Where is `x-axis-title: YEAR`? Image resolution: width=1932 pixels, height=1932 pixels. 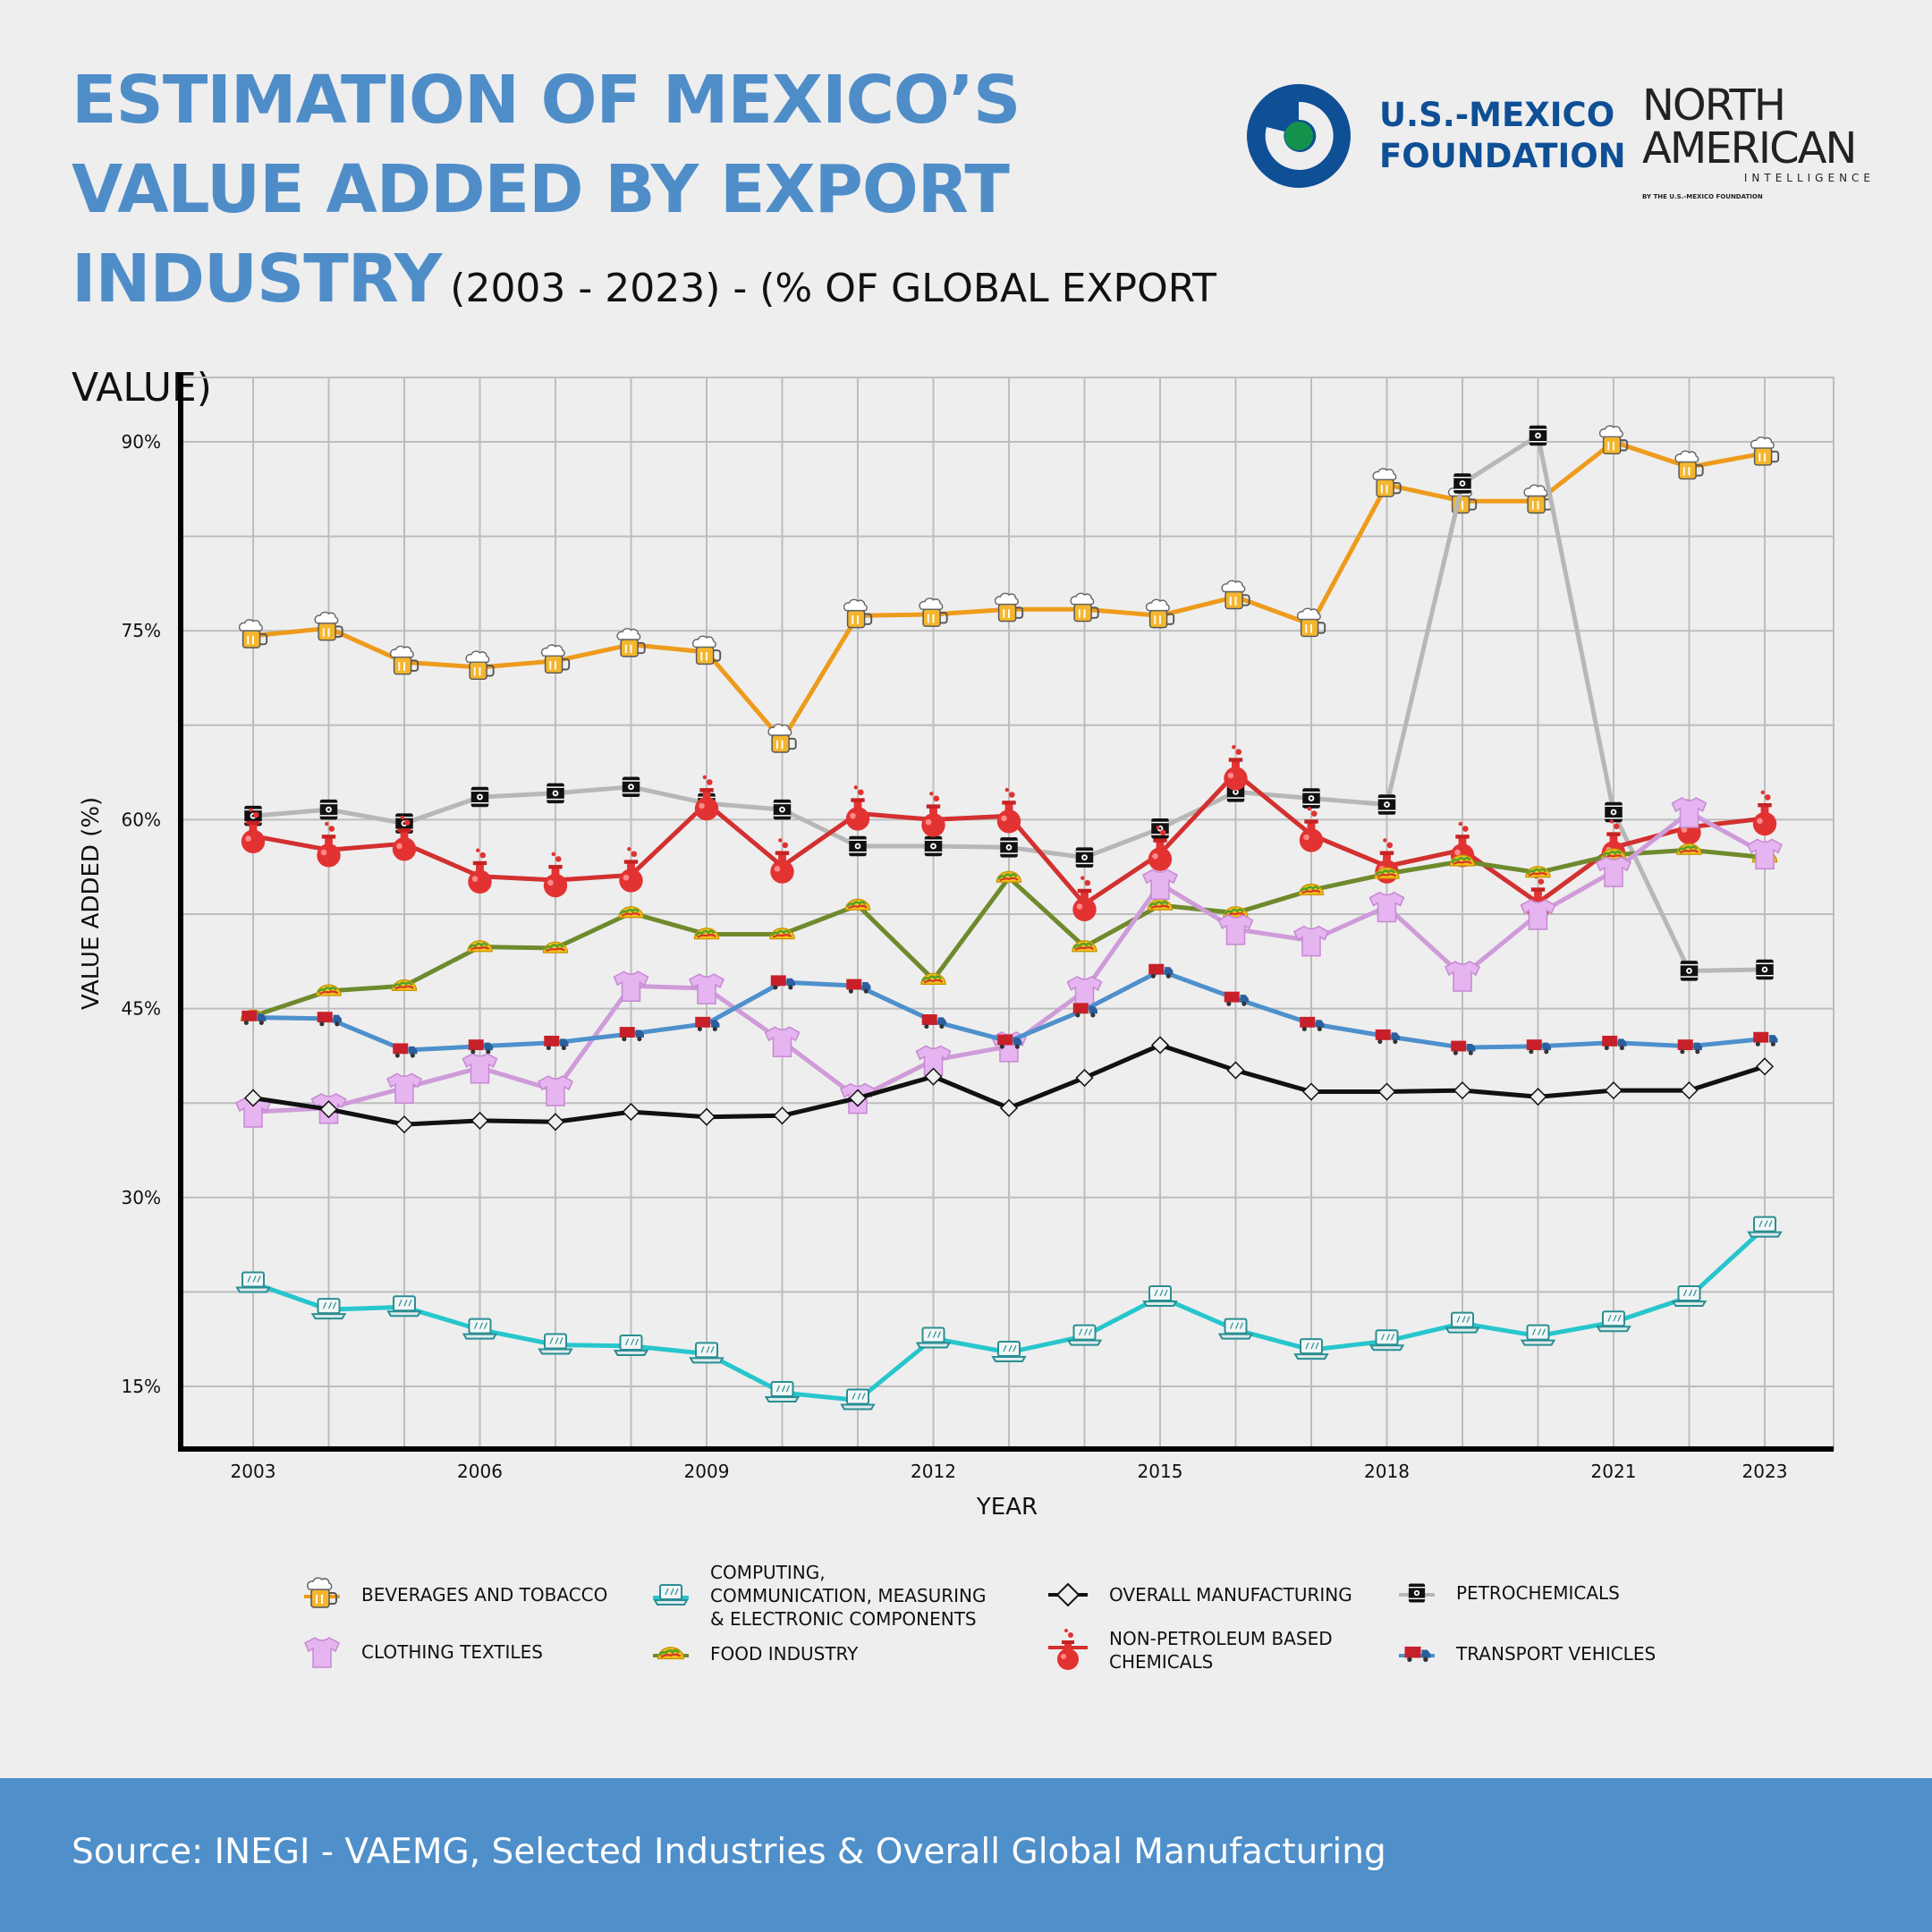 x-axis-title: YEAR is located at coordinates (1007, 1507).